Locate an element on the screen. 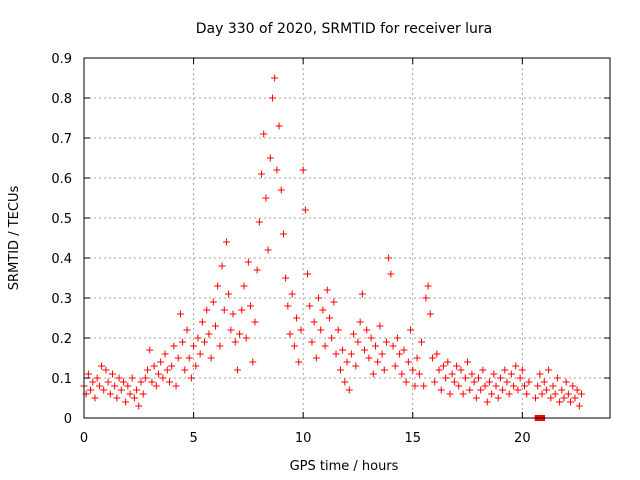 Image resolution: width=640 pixels, height=480 pixels. x-tick-label: 10 is located at coordinates (303, 438).